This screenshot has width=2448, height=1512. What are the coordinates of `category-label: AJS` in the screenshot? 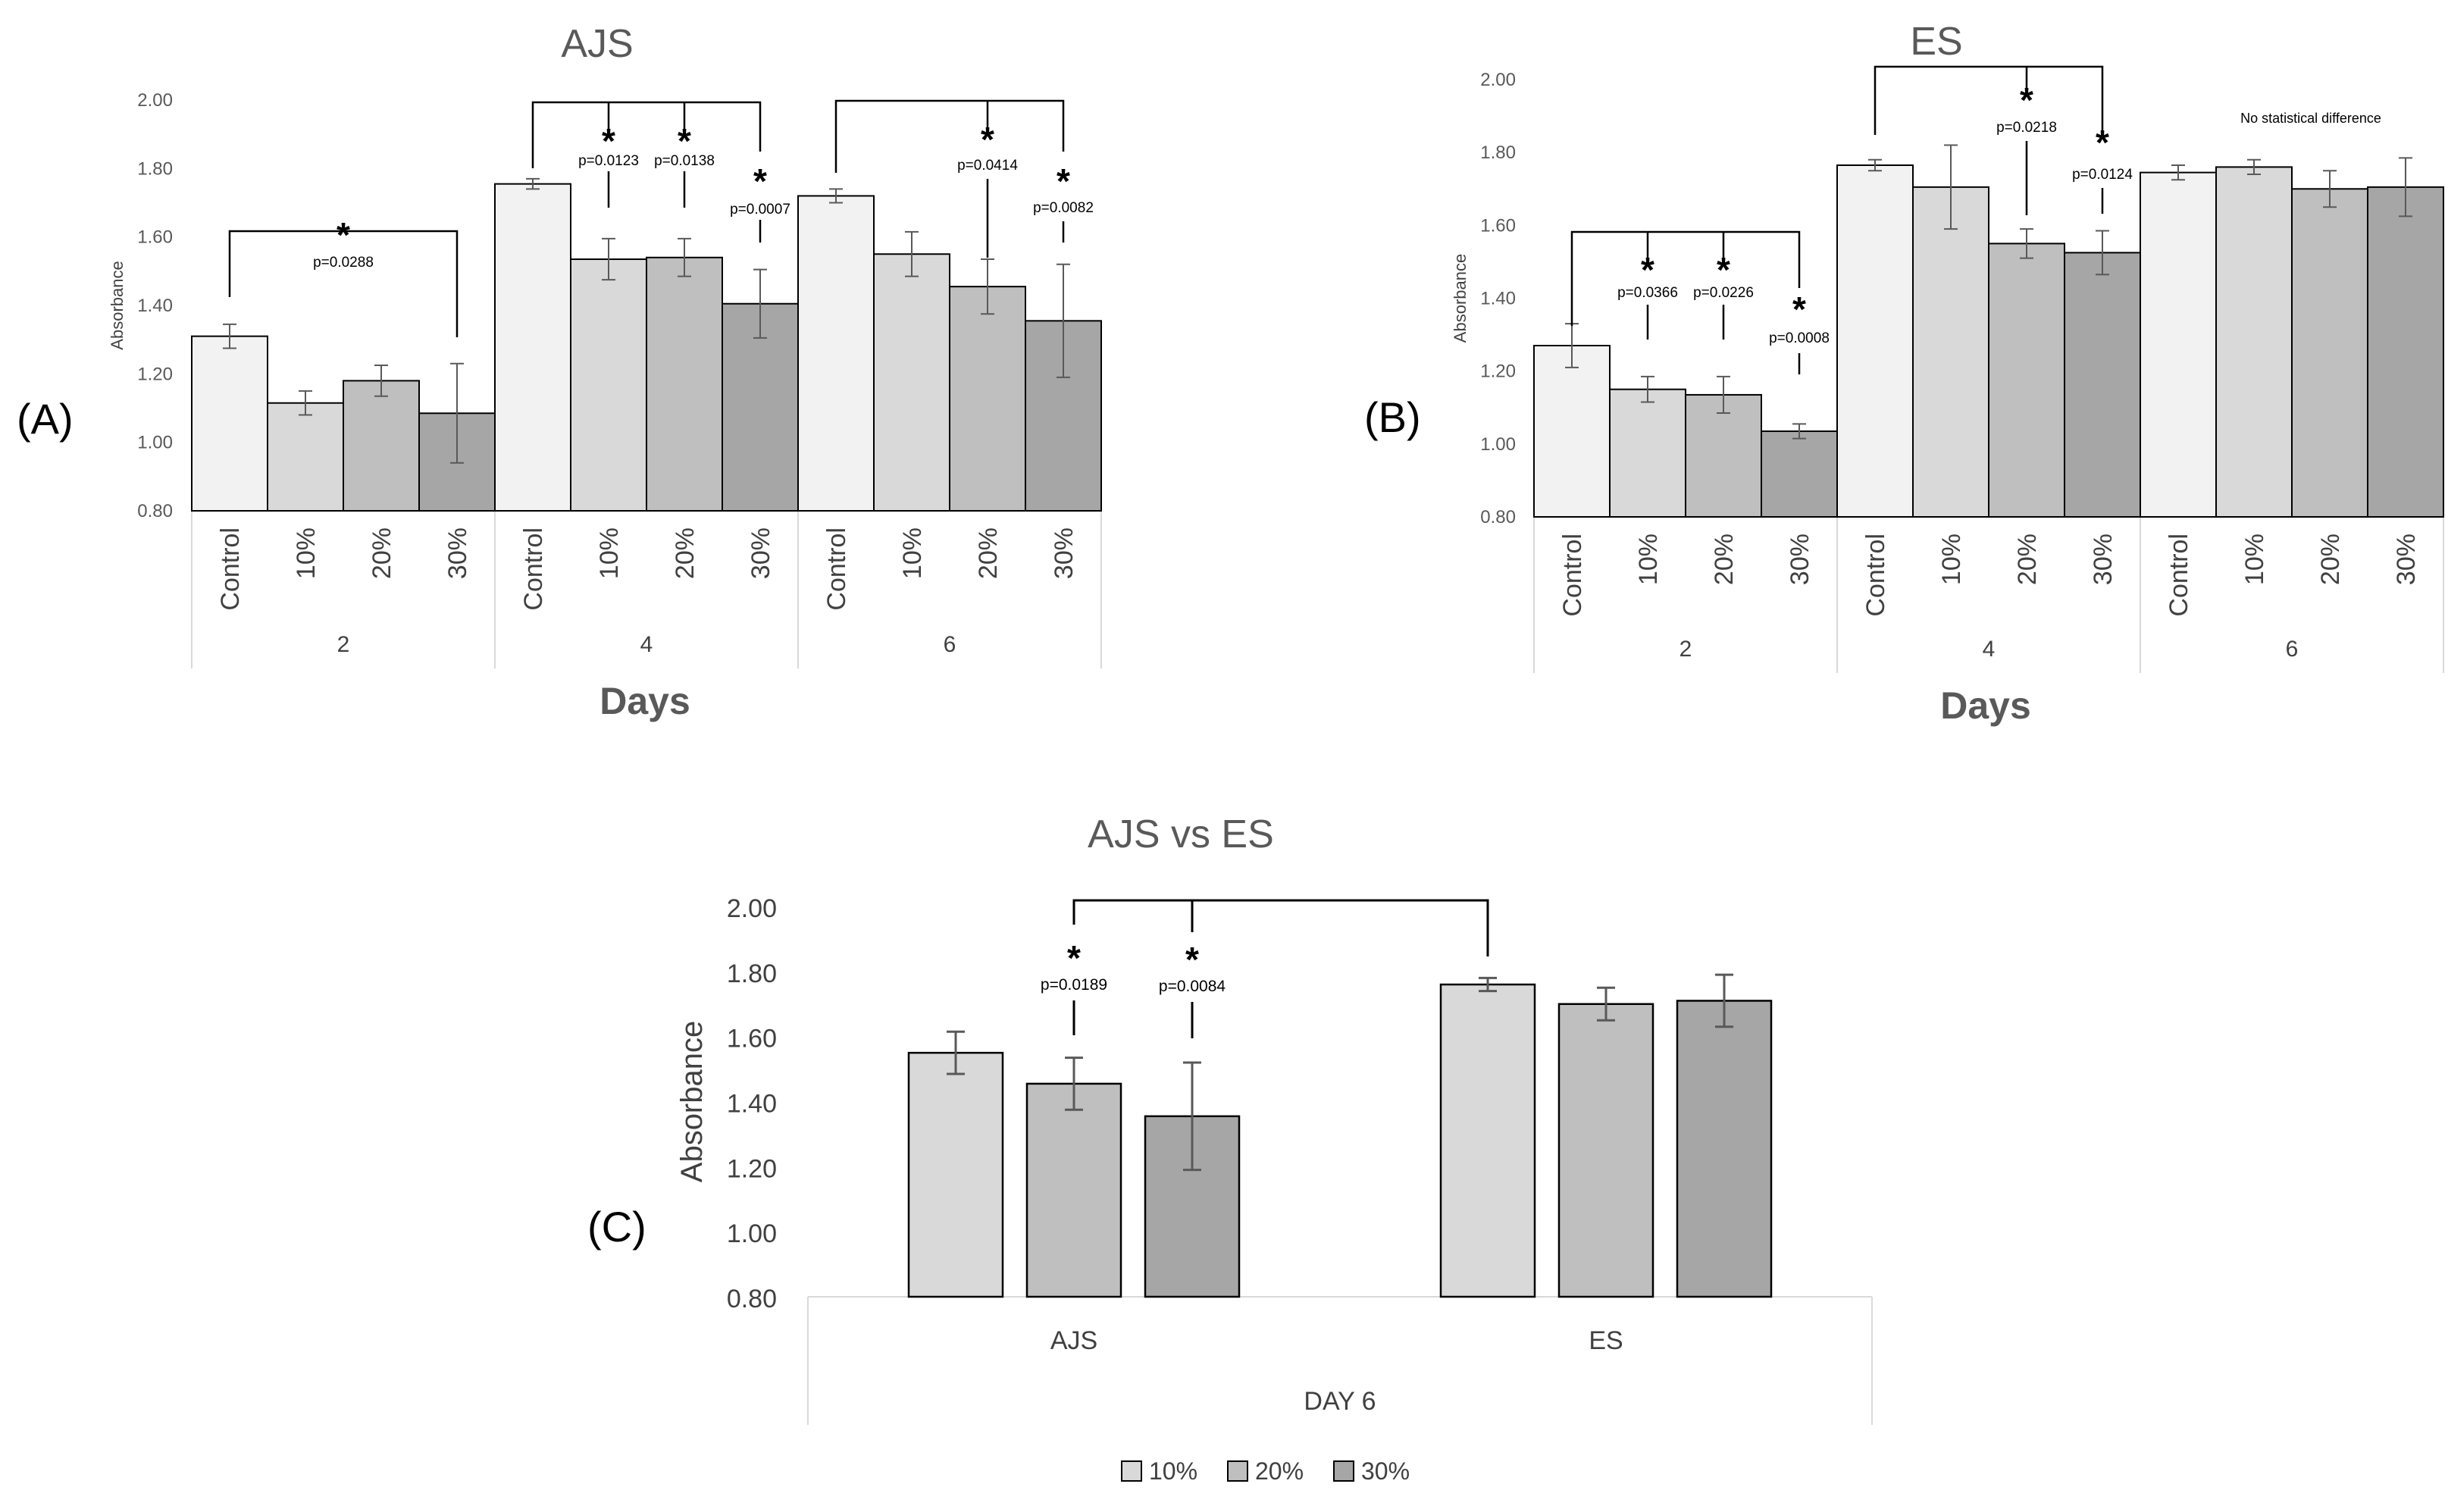 It's located at (1073, 1340).